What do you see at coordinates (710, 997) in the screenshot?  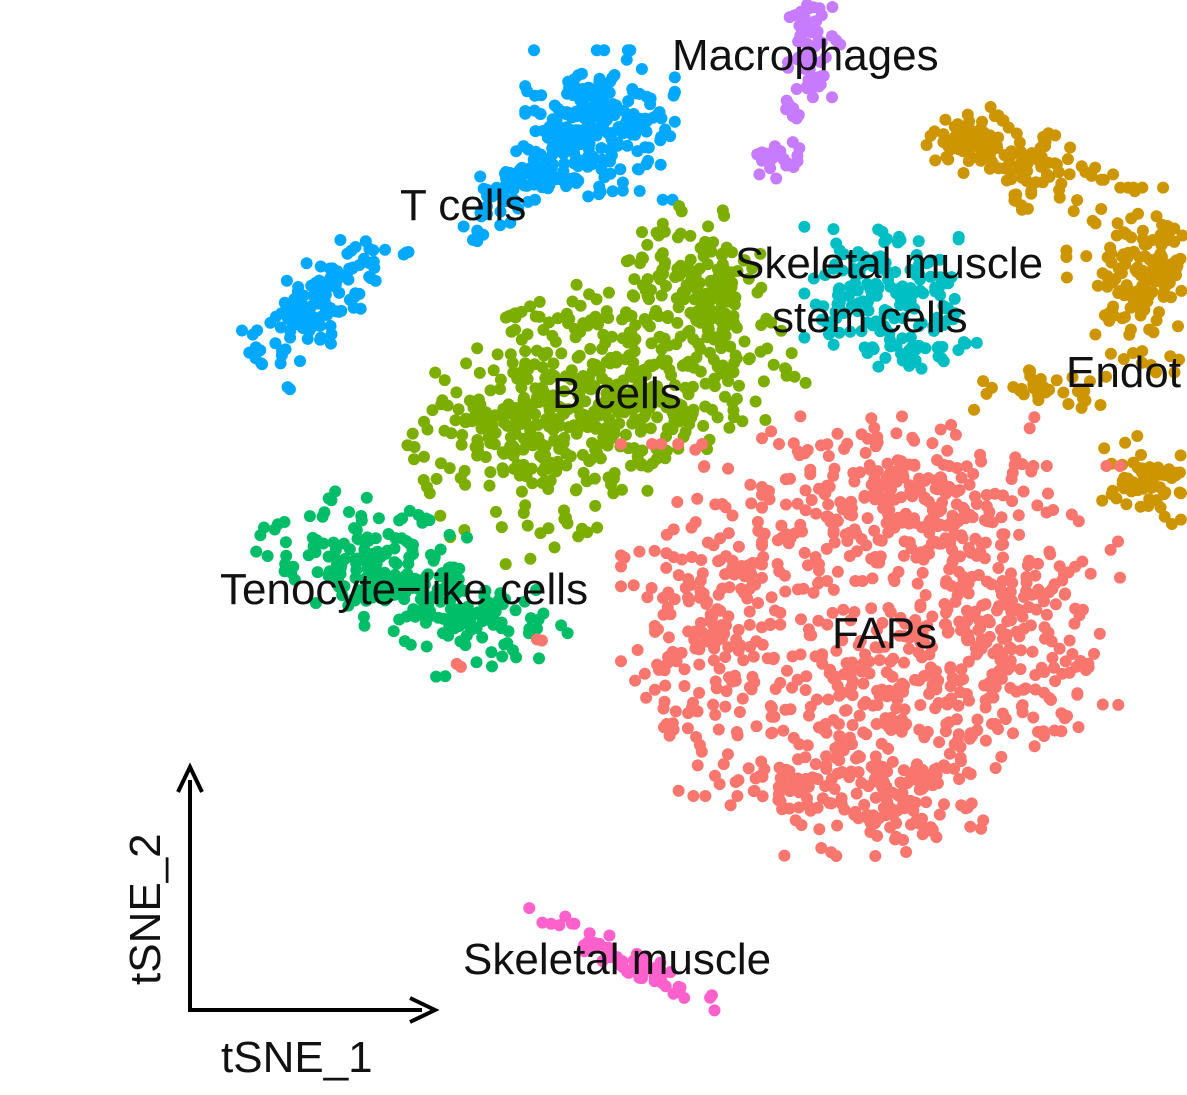 I see `point-skeletal-muscle` at bounding box center [710, 997].